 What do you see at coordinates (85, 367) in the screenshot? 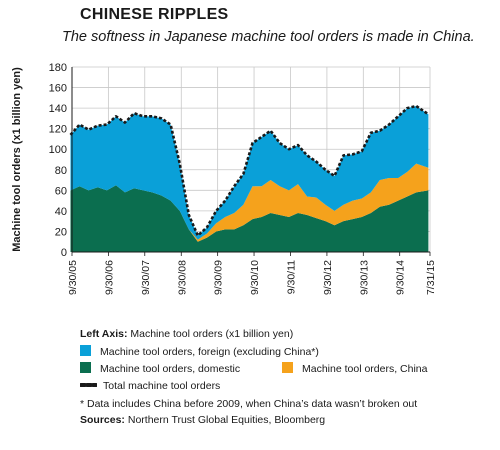
I see `domestic-swatch` at bounding box center [85, 367].